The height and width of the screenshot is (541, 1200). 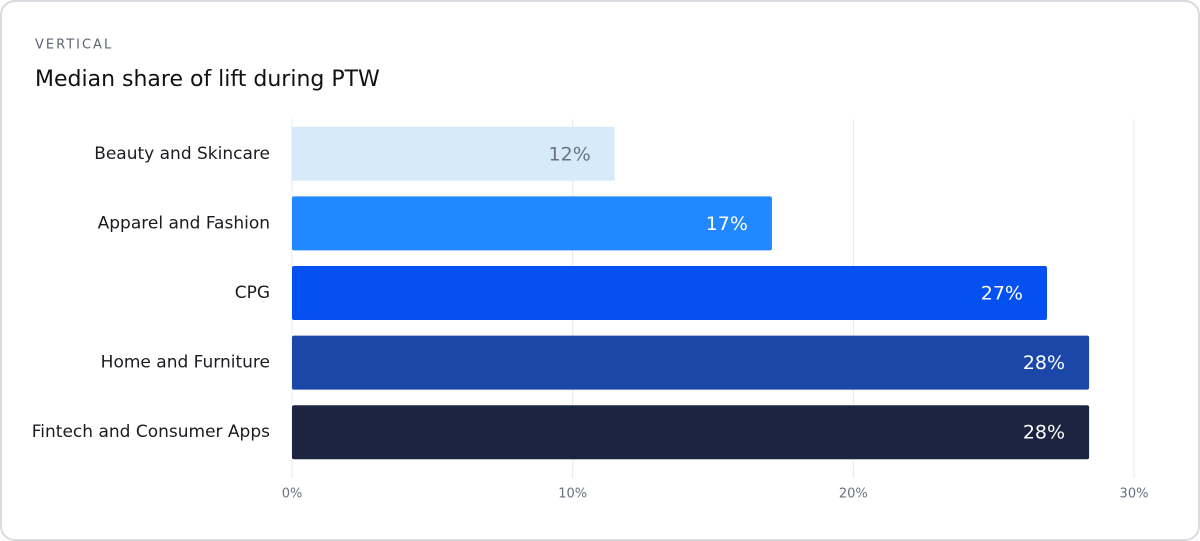 What do you see at coordinates (292, 494) in the screenshot?
I see `x-tick-label: 0%` at bounding box center [292, 494].